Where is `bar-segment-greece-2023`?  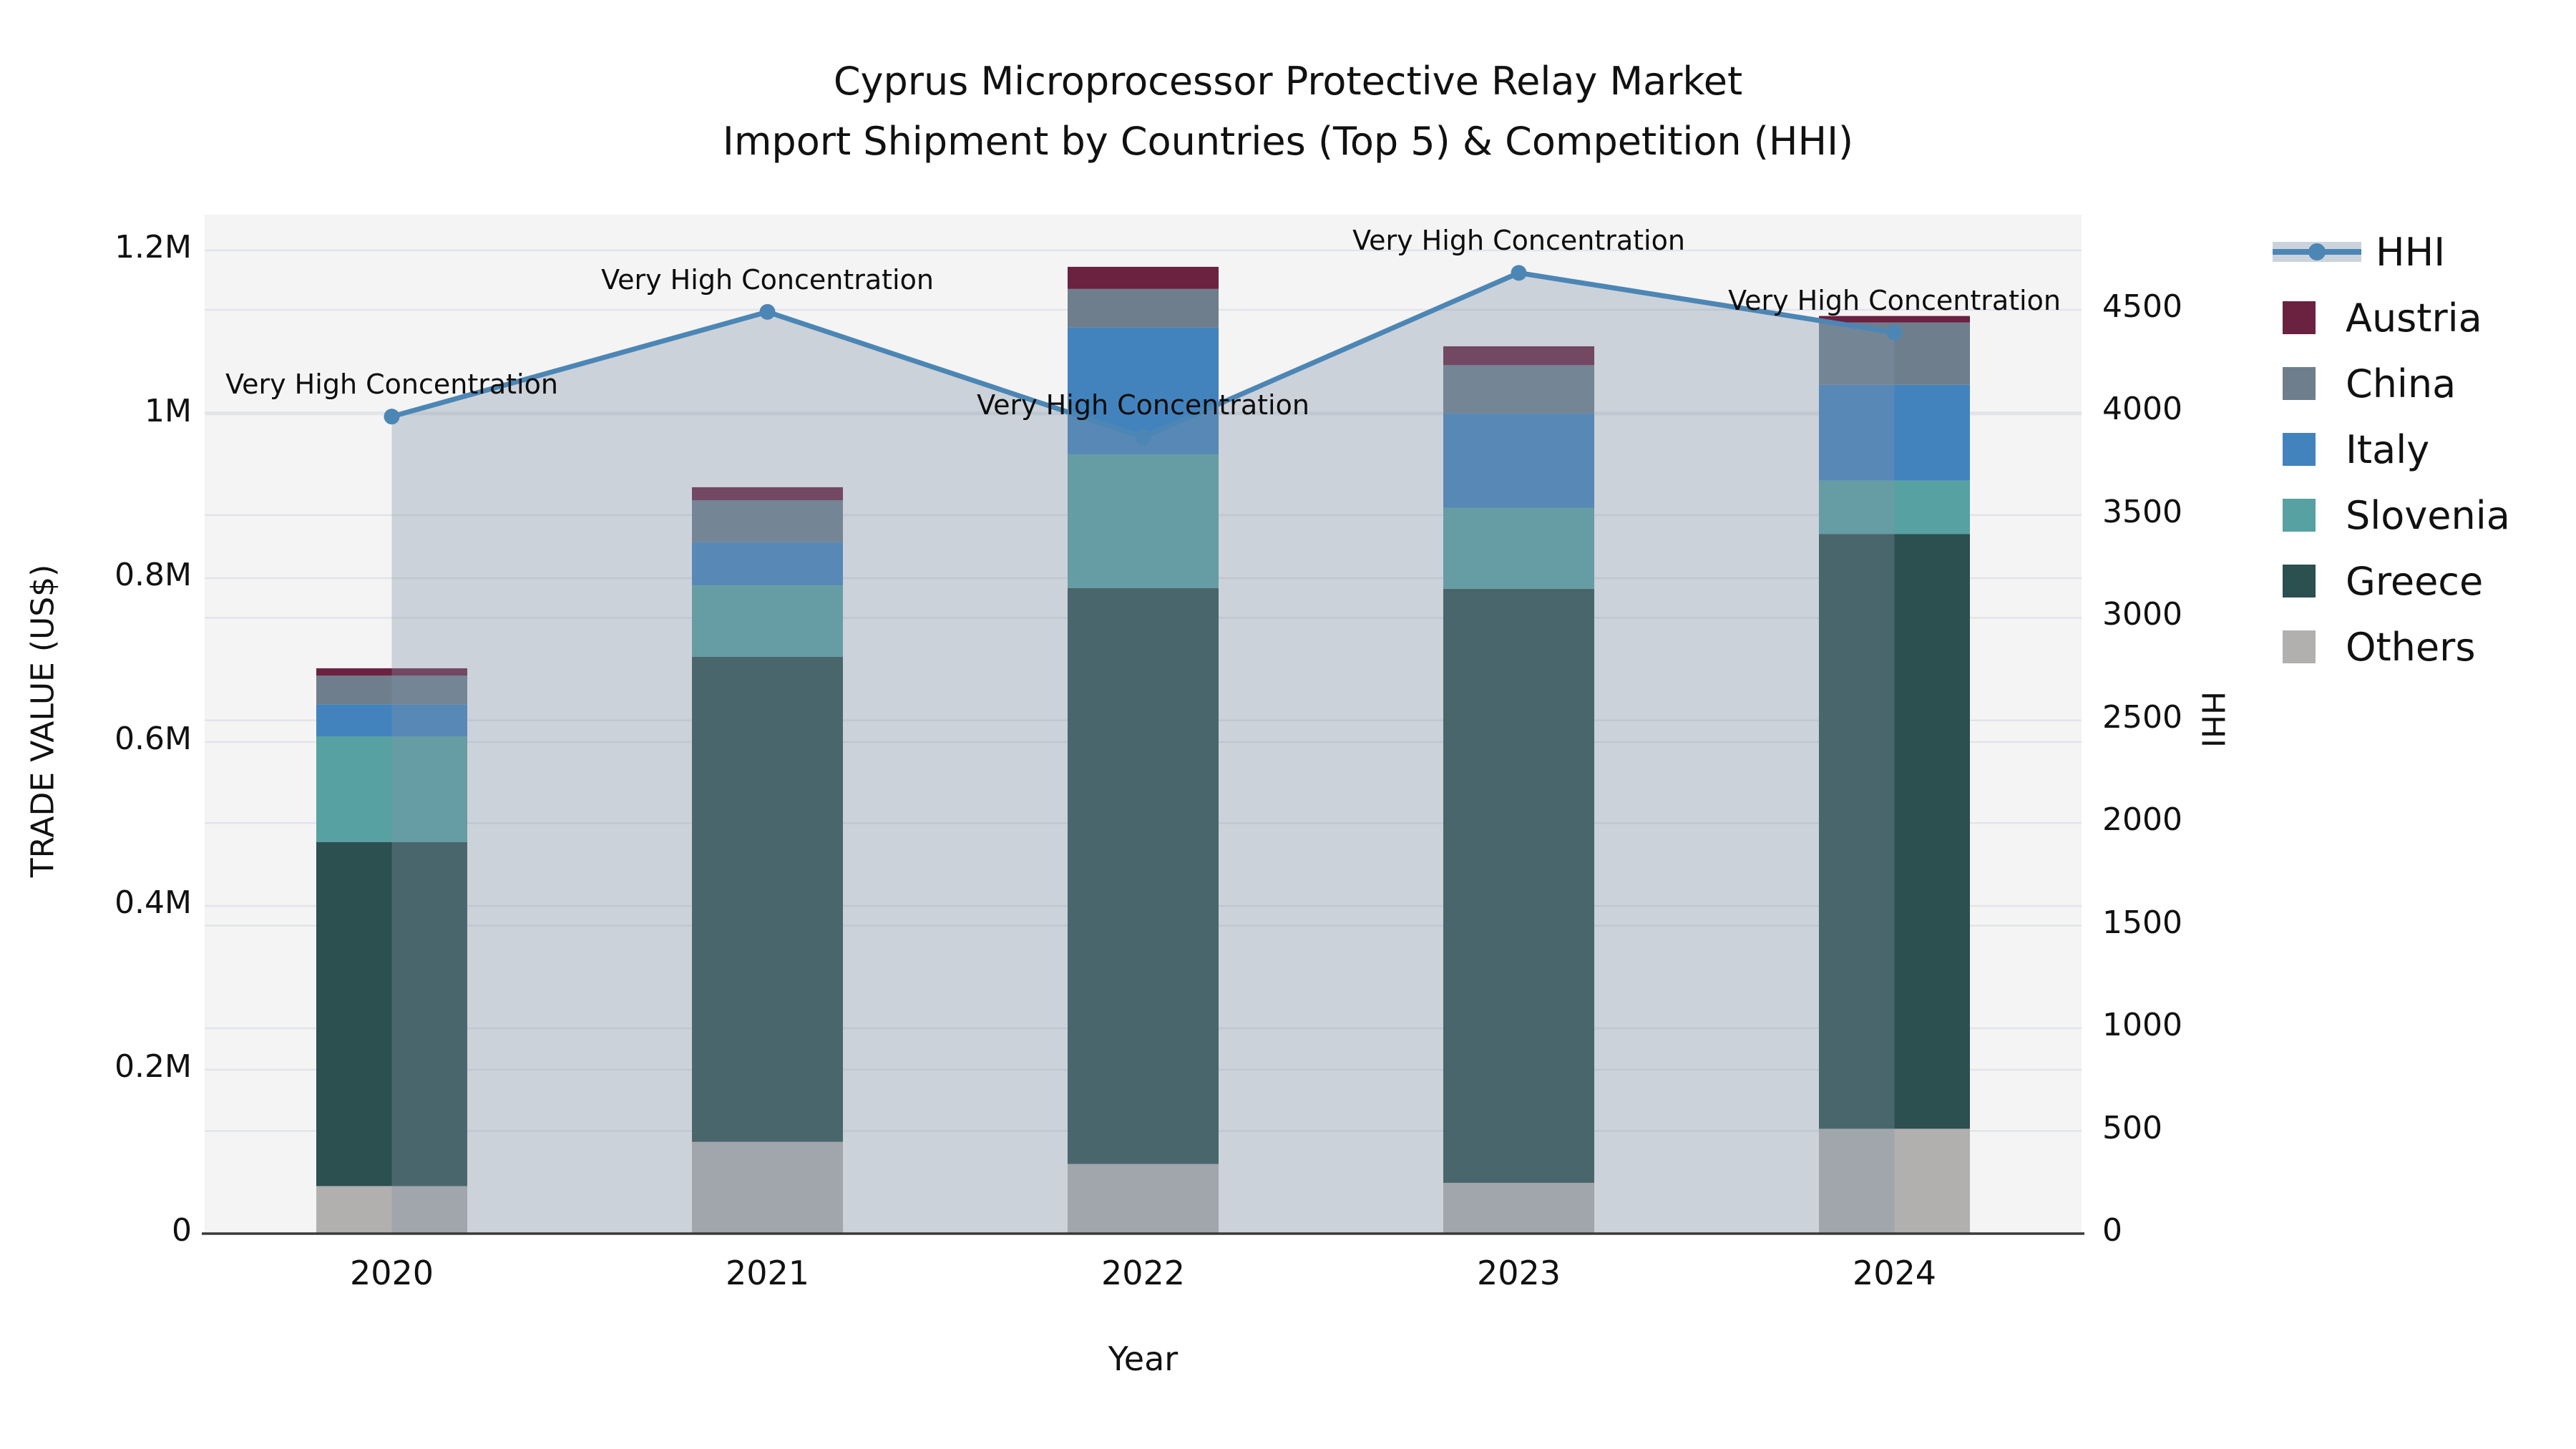
bar-segment-greece-2023 is located at coordinates (1518, 886).